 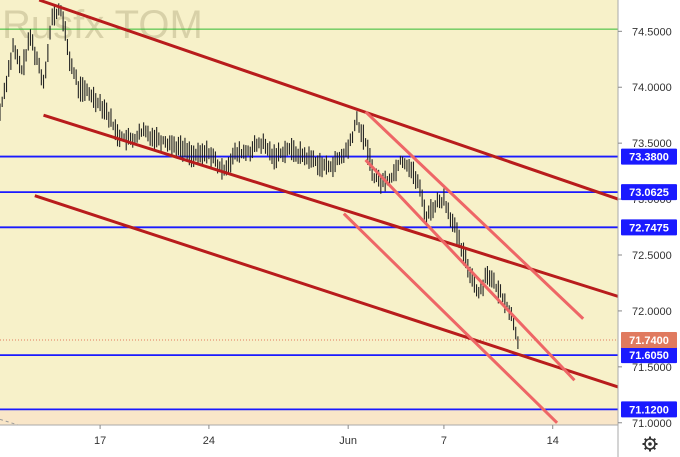 I want to click on y-tick-label: 74.0000, so click(x=652, y=88).